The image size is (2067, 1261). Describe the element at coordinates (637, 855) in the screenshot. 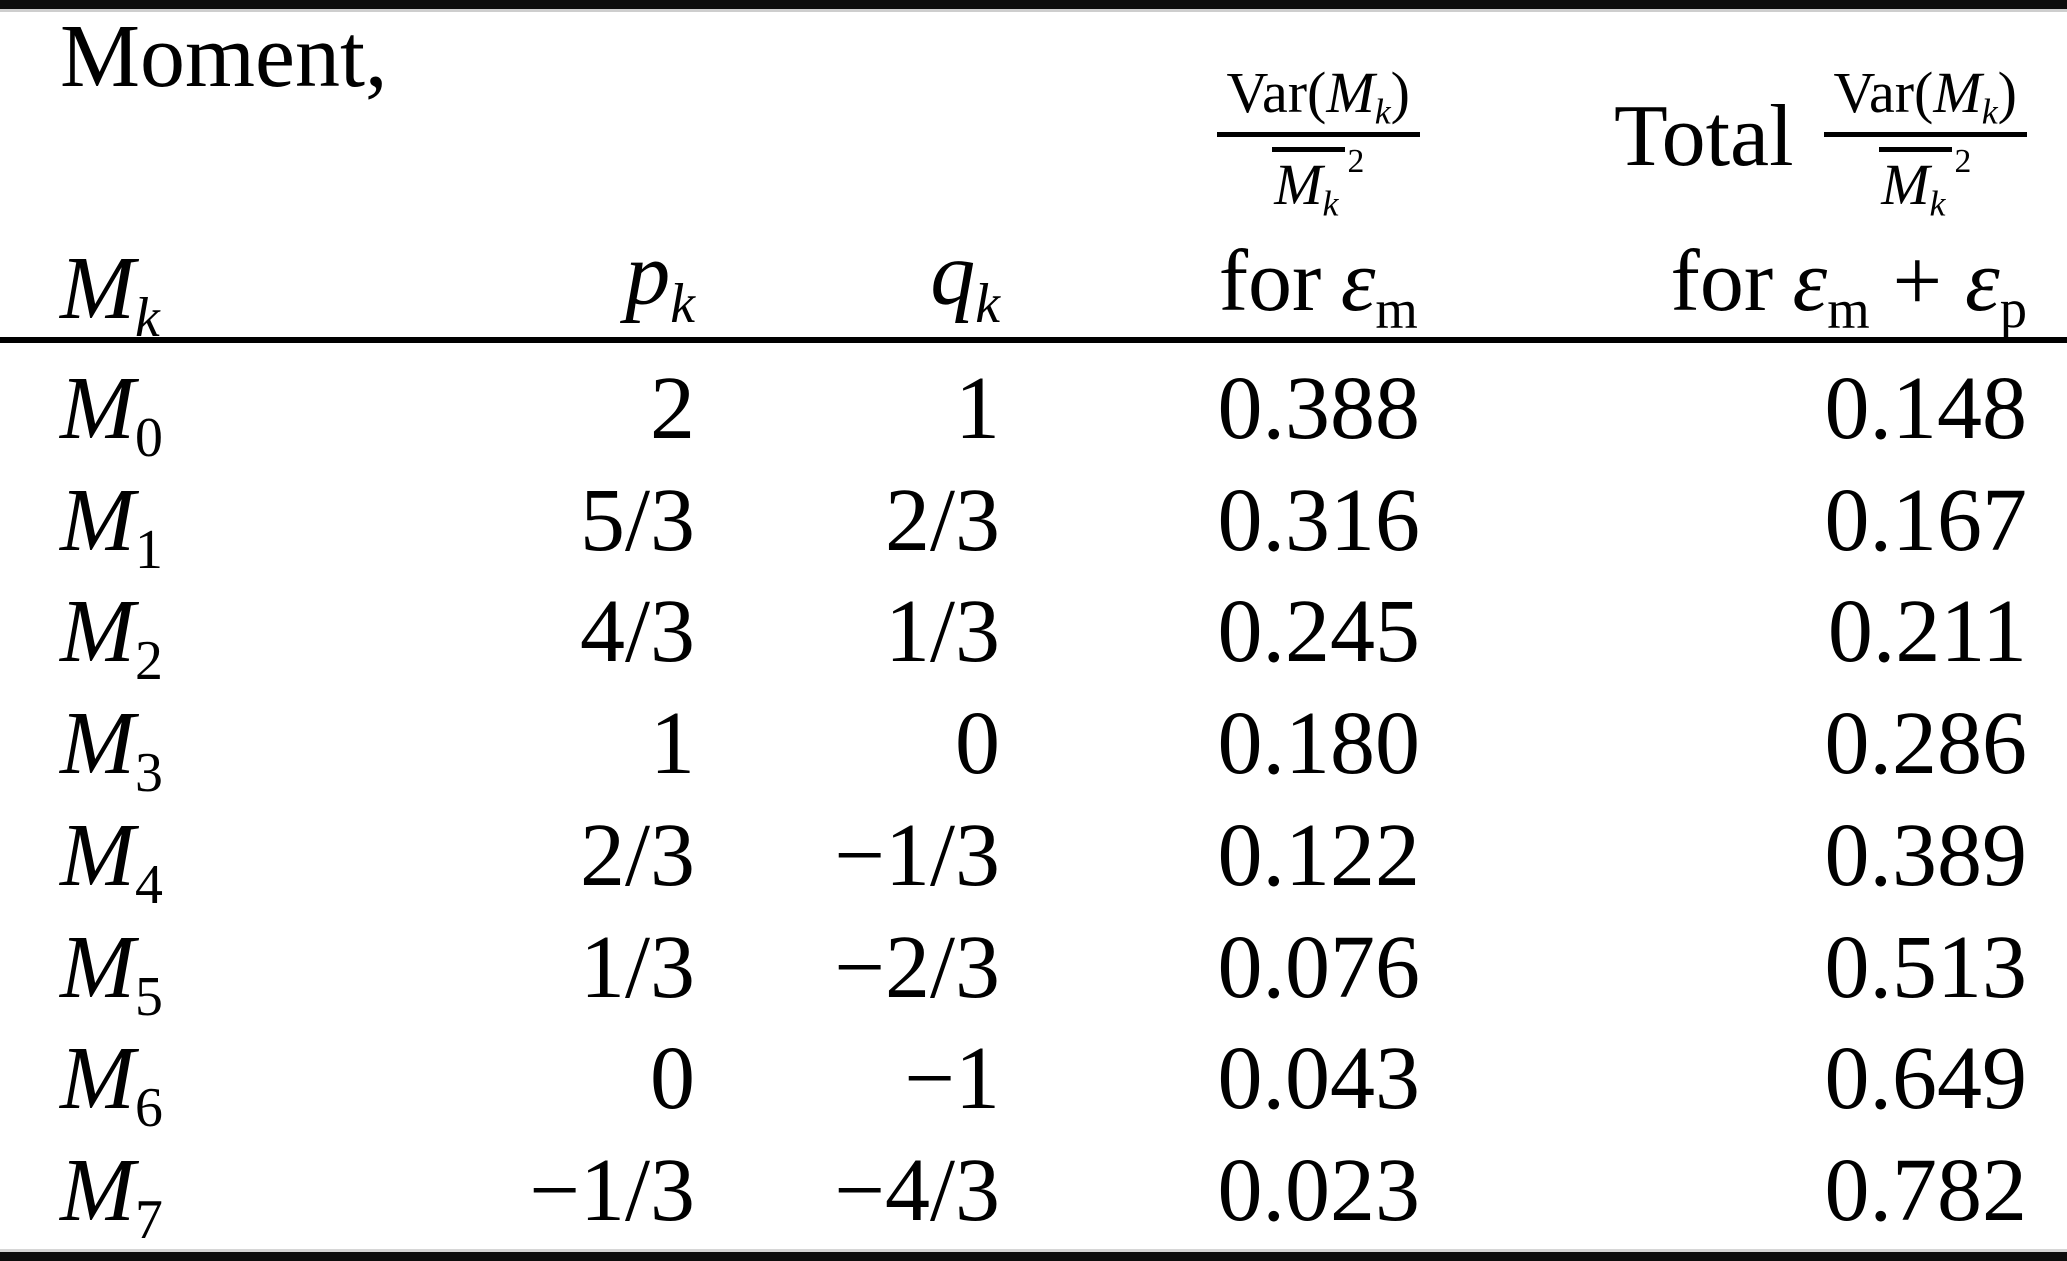

I see `pk-value: 2/3` at that location.